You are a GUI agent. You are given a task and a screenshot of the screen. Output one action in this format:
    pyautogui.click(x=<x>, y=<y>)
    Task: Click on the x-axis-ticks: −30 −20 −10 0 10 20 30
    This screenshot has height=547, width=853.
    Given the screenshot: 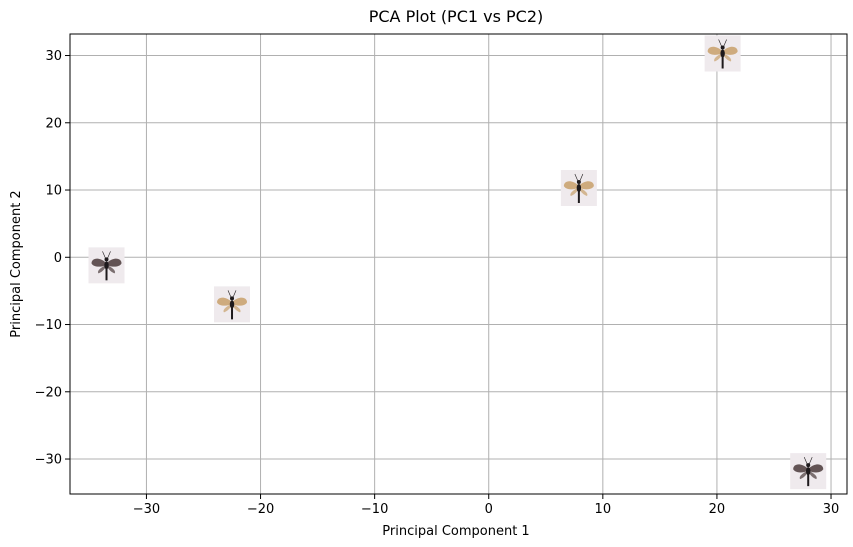 What is the action you would take?
    pyautogui.click(x=486, y=505)
    